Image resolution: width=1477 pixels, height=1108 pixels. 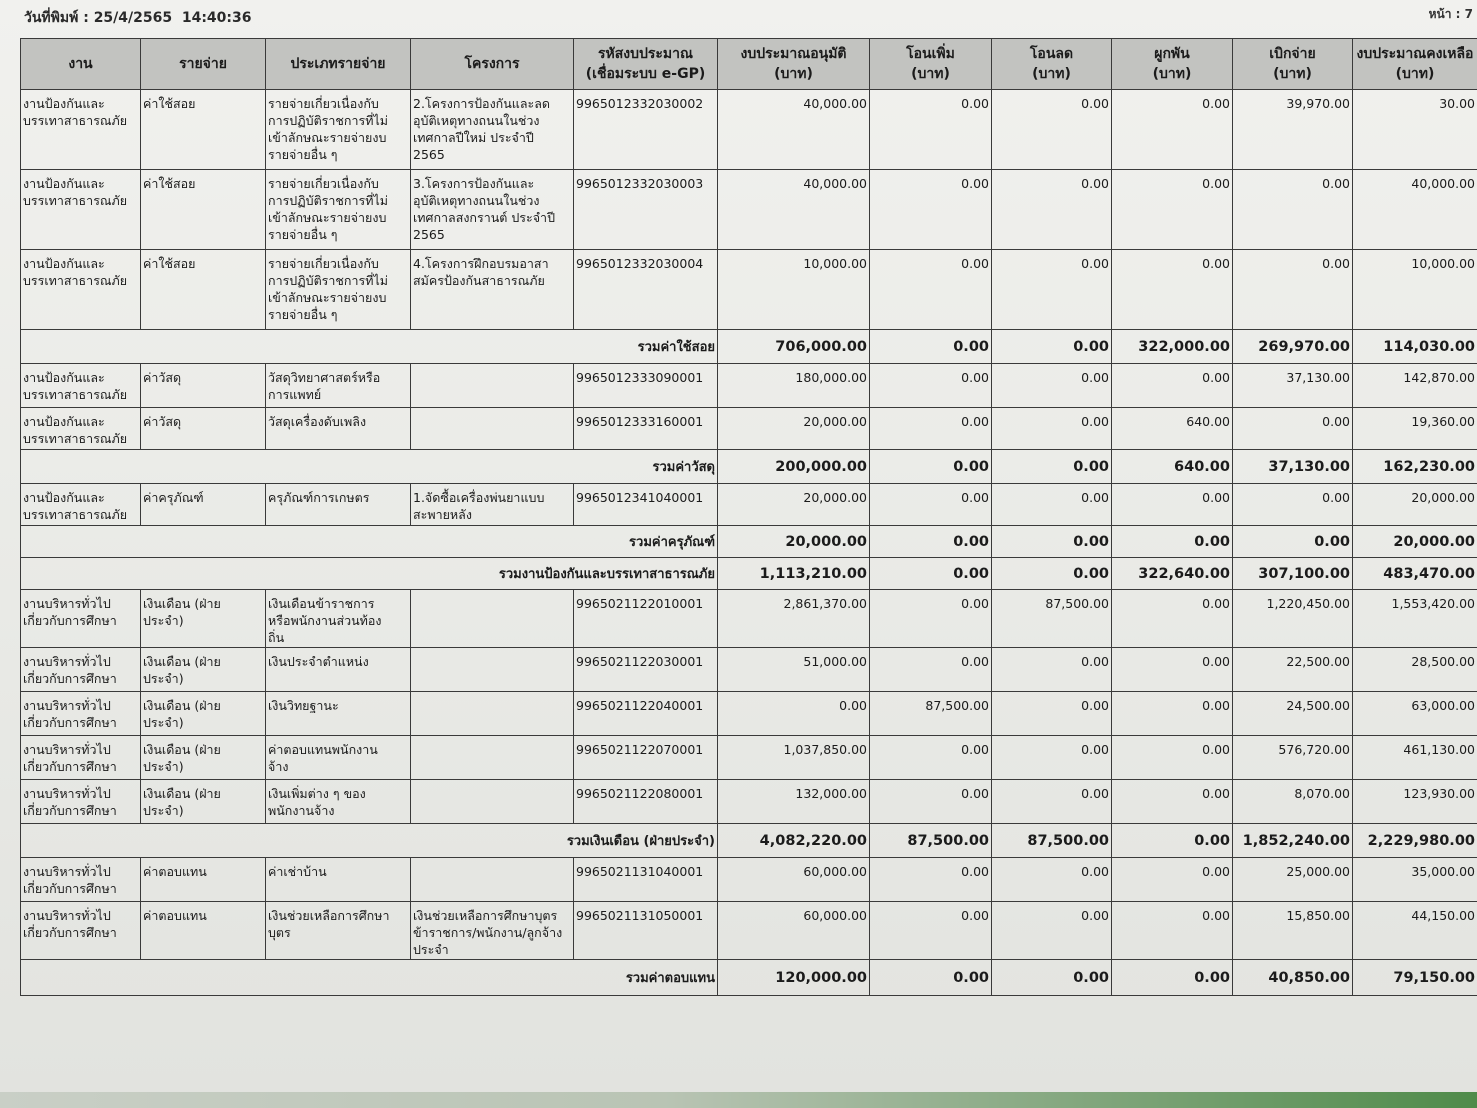 What do you see at coordinates (369, 466) in the screenshot?
I see `subtotal-label: รวมค่าวัสดุ` at bounding box center [369, 466].